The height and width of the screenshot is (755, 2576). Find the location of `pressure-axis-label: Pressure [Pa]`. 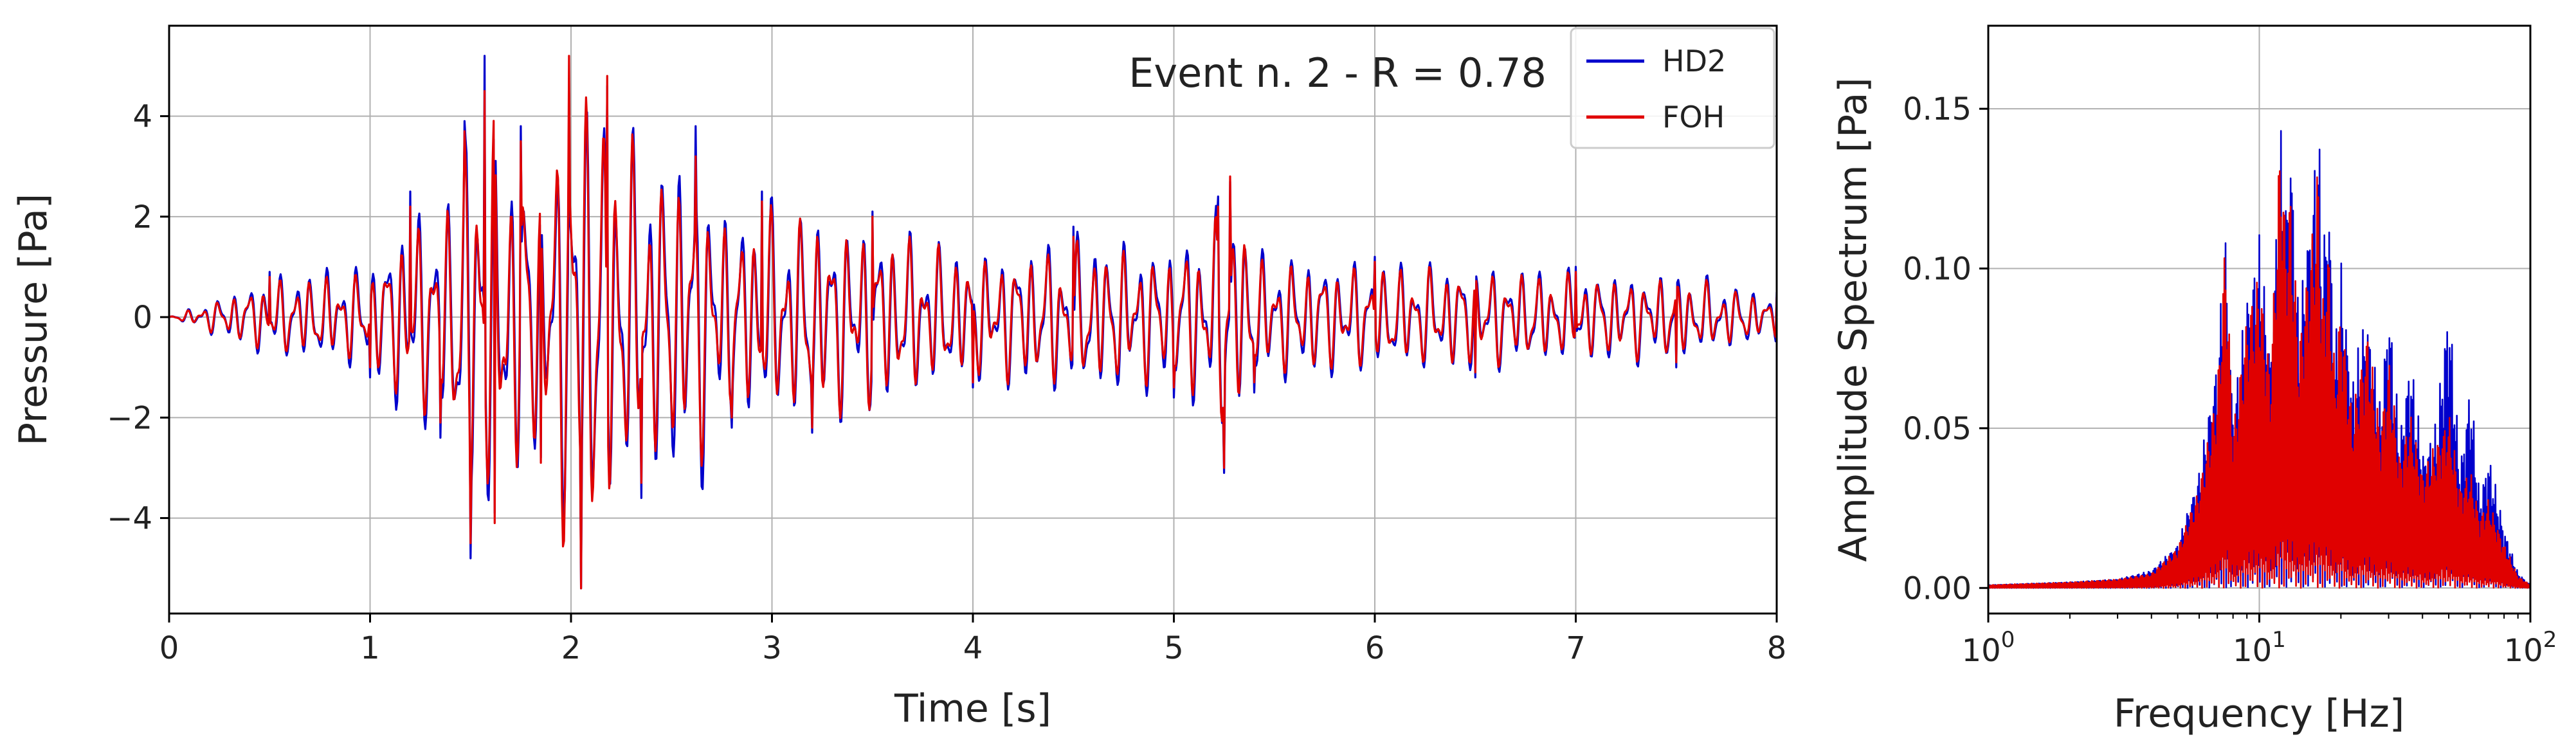

pressure-axis-label: Pressure [Pa] is located at coordinates (33, 320).